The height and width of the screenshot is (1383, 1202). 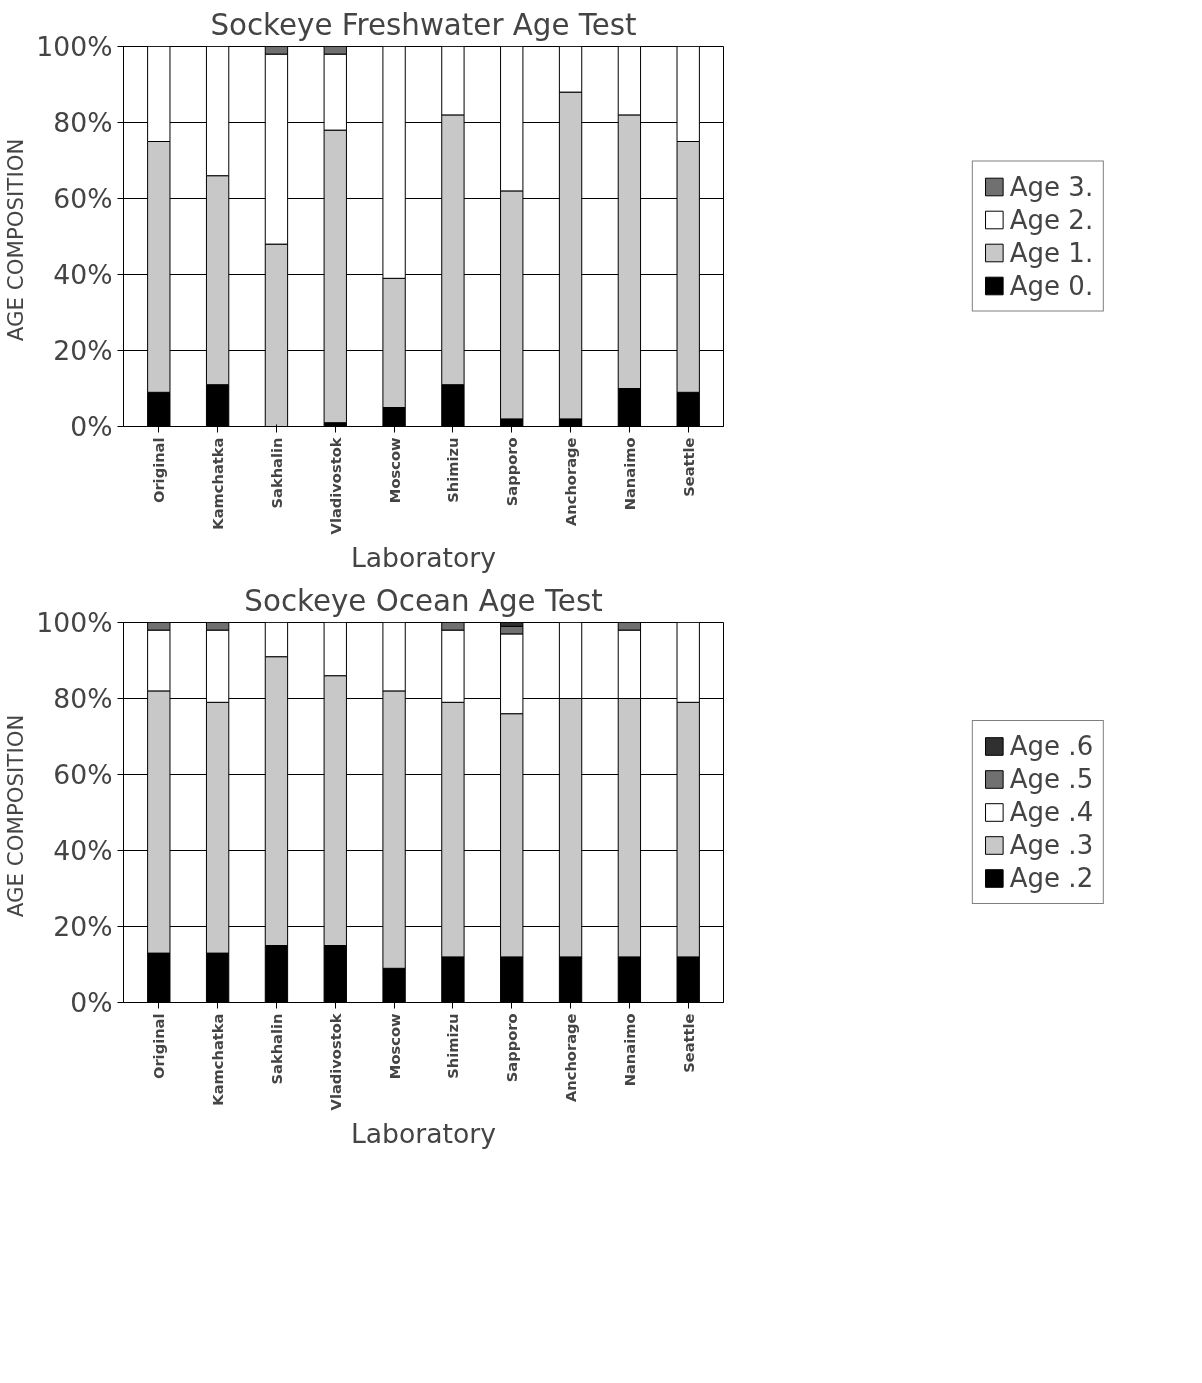 What do you see at coordinates (423, 600) in the screenshot?
I see `chart-title: Sockeye Ocean Age Test` at bounding box center [423, 600].